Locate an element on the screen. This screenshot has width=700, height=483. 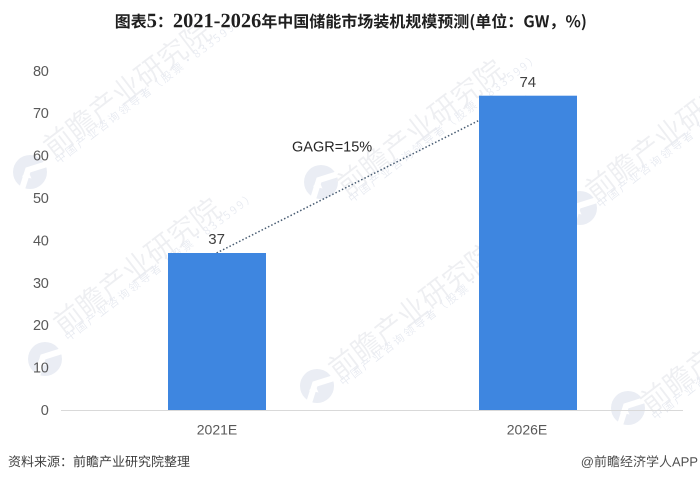
svg-text: 60 is located at coordinates (41, 157).